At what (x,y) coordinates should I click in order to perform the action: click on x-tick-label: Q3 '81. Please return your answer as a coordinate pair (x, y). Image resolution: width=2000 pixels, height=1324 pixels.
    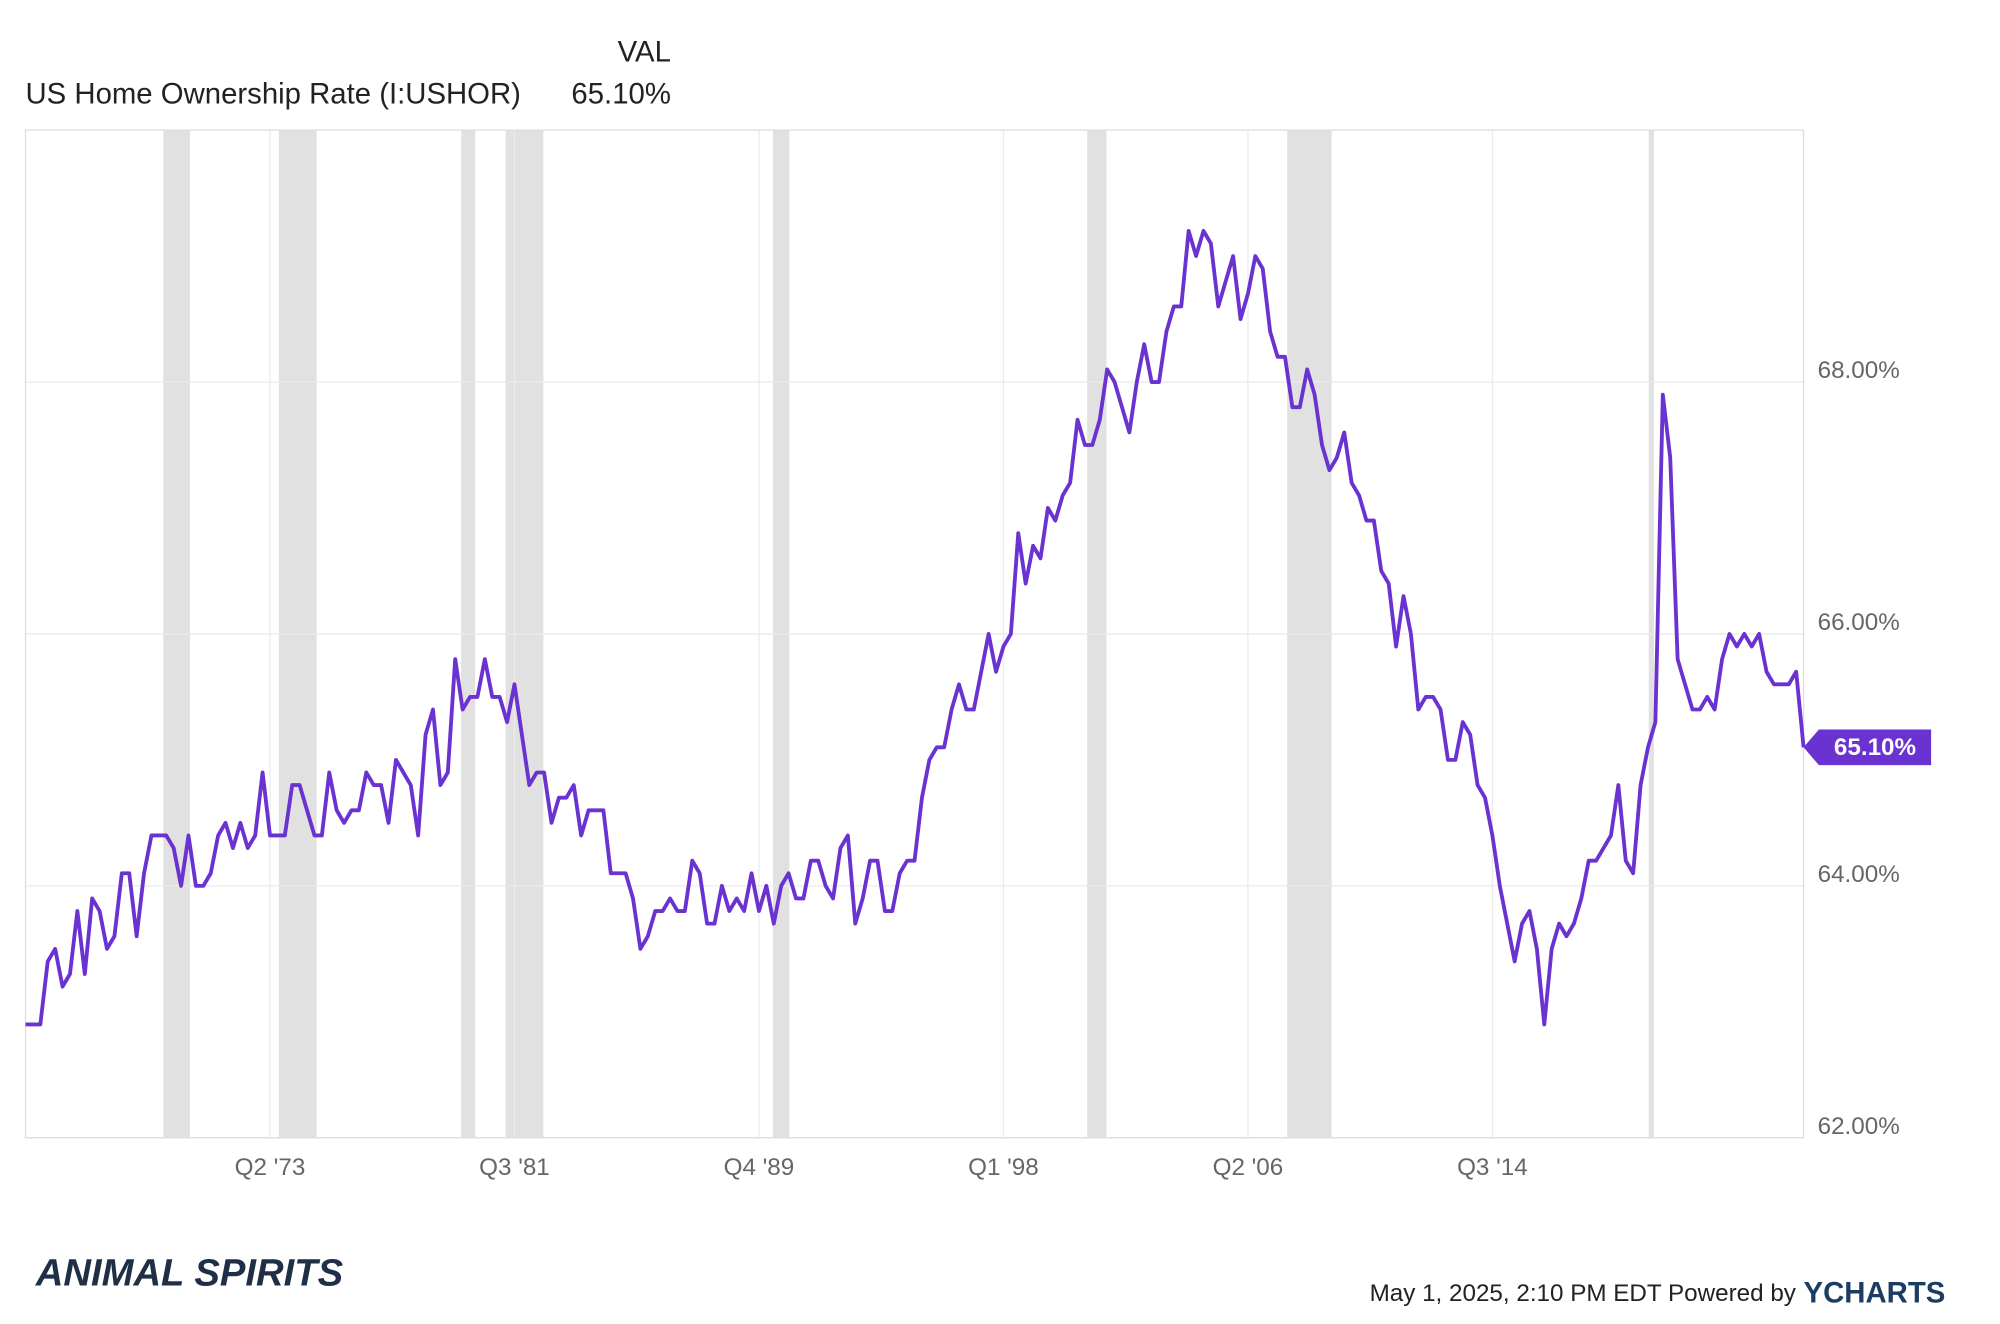
    Looking at the image, I should click on (514, 1167).